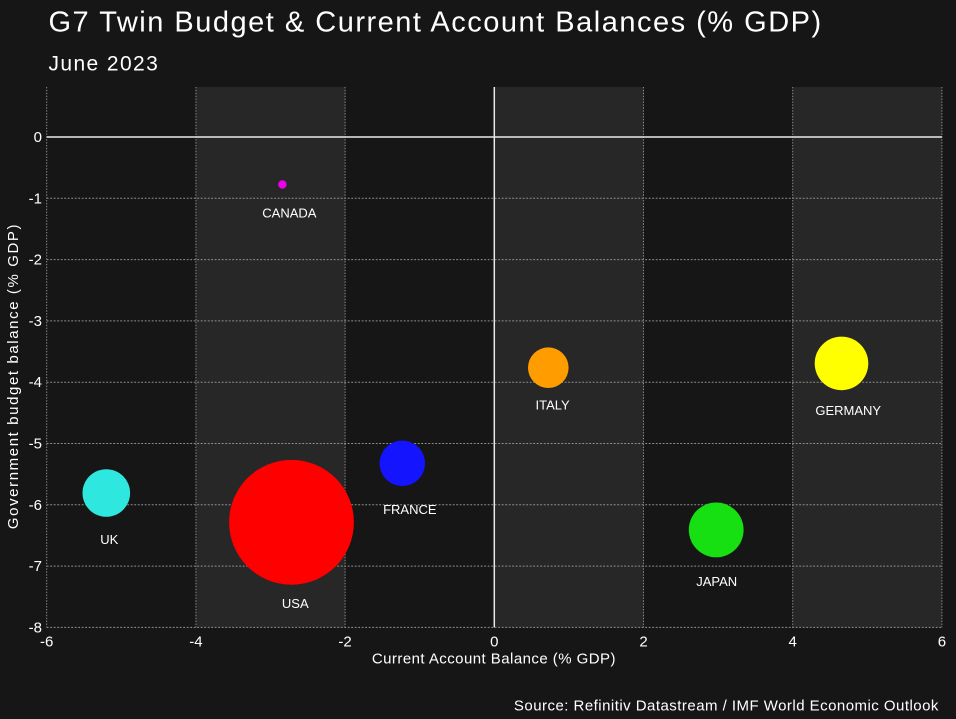  What do you see at coordinates (793, 642) in the screenshot?
I see `svg-text: 4` at bounding box center [793, 642].